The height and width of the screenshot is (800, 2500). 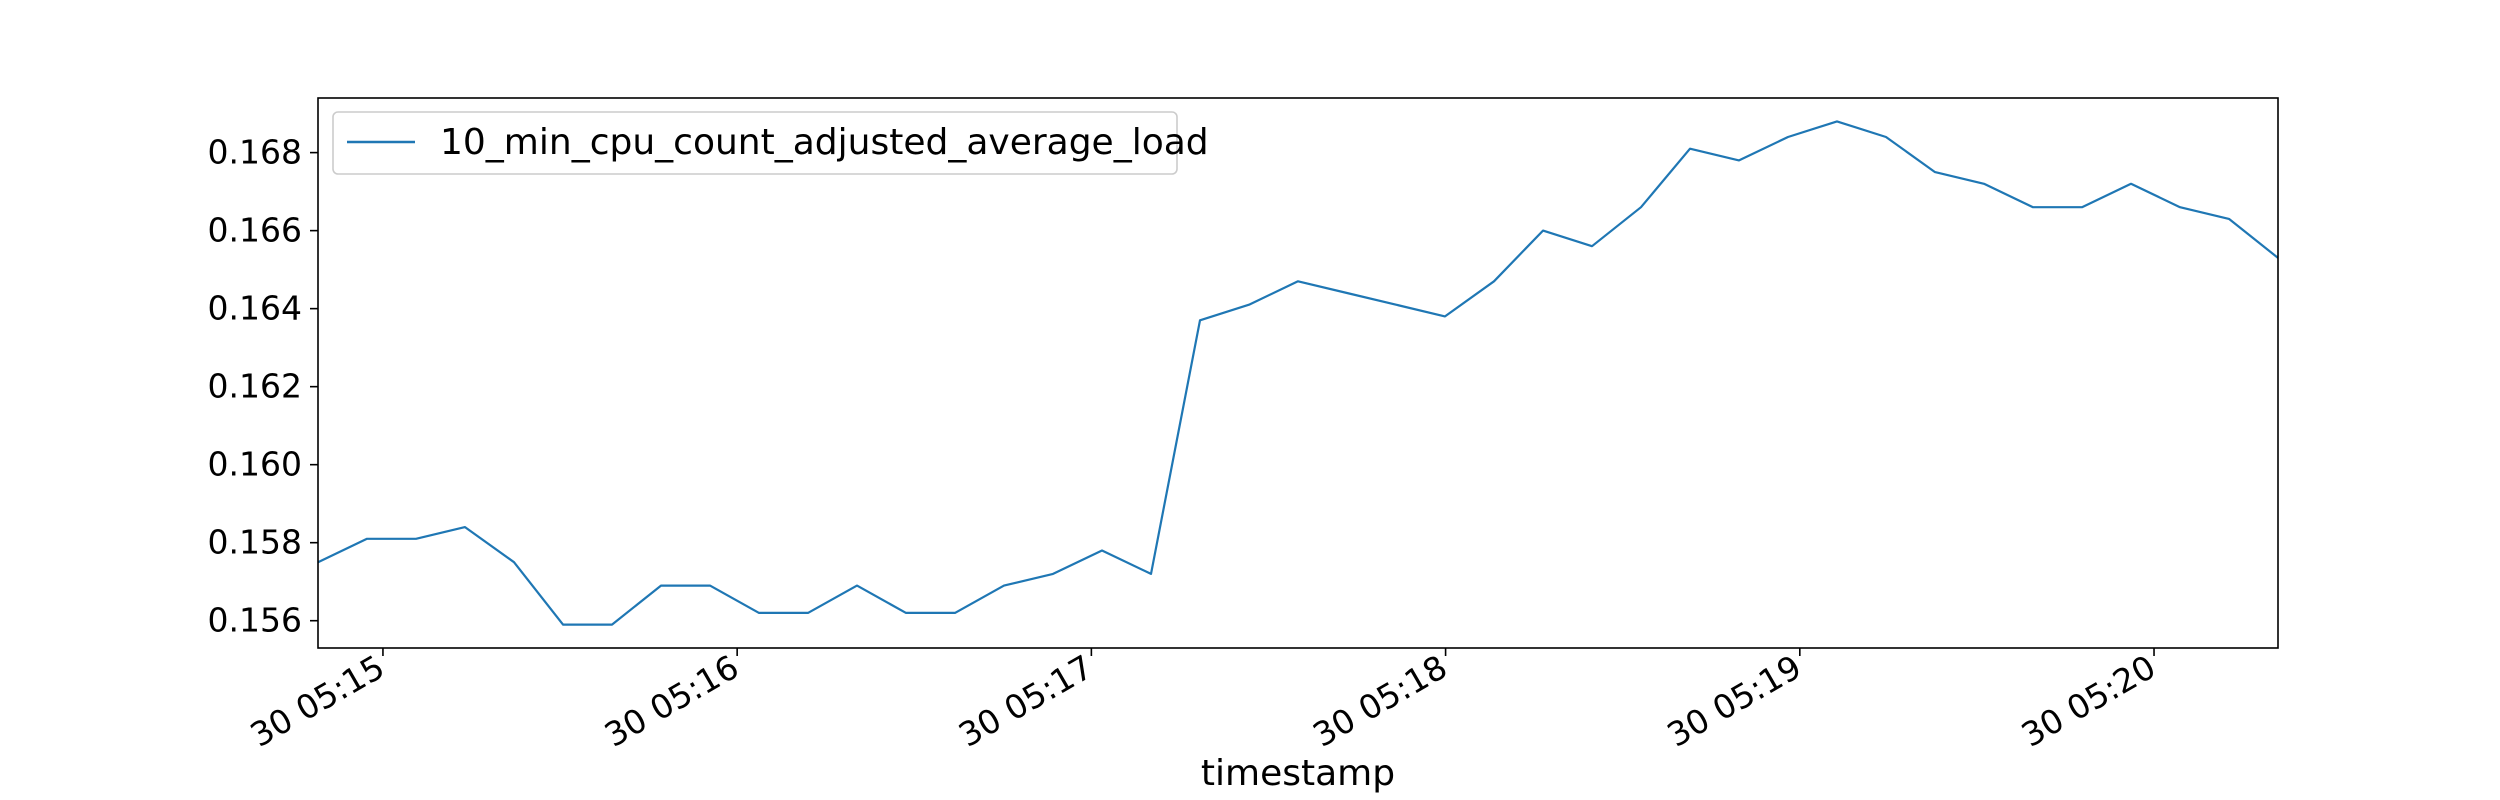 What do you see at coordinates (2088, 701) in the screenshot?
I see `x-tick-label: 30 05:20` at bounding box center [2088, 701].